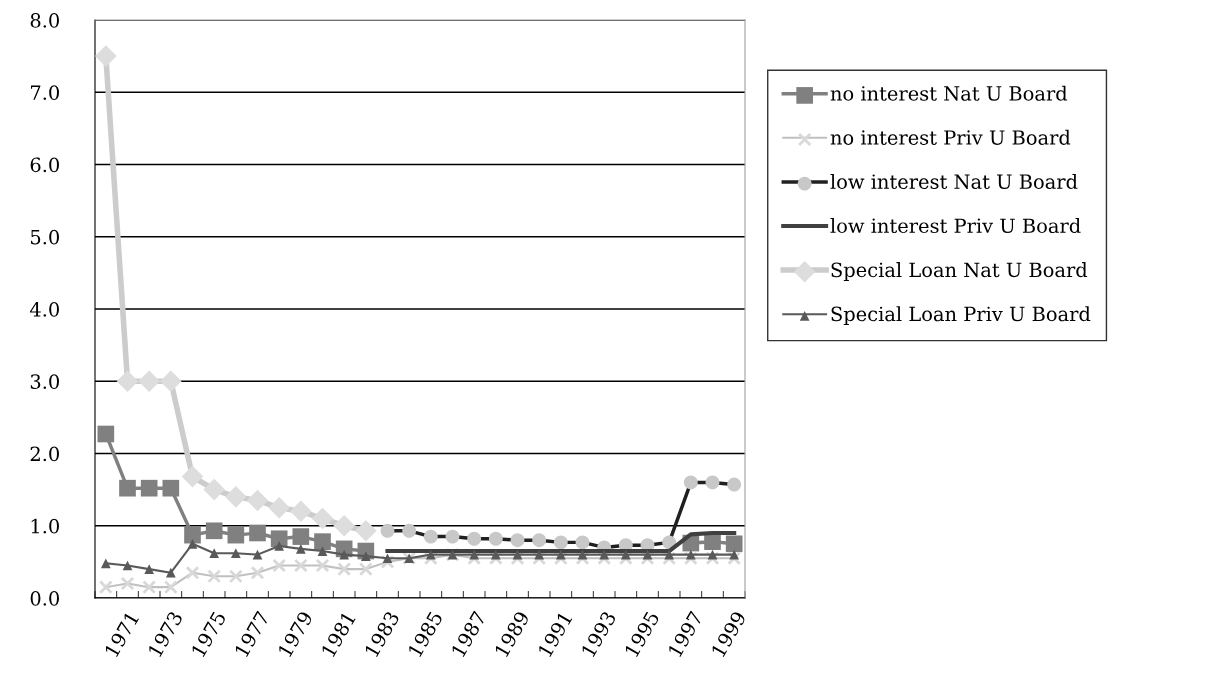 The height and width of the screenshot is (679, 1226). I want to click on y-tick-label: 0.0, so click(44, 598).